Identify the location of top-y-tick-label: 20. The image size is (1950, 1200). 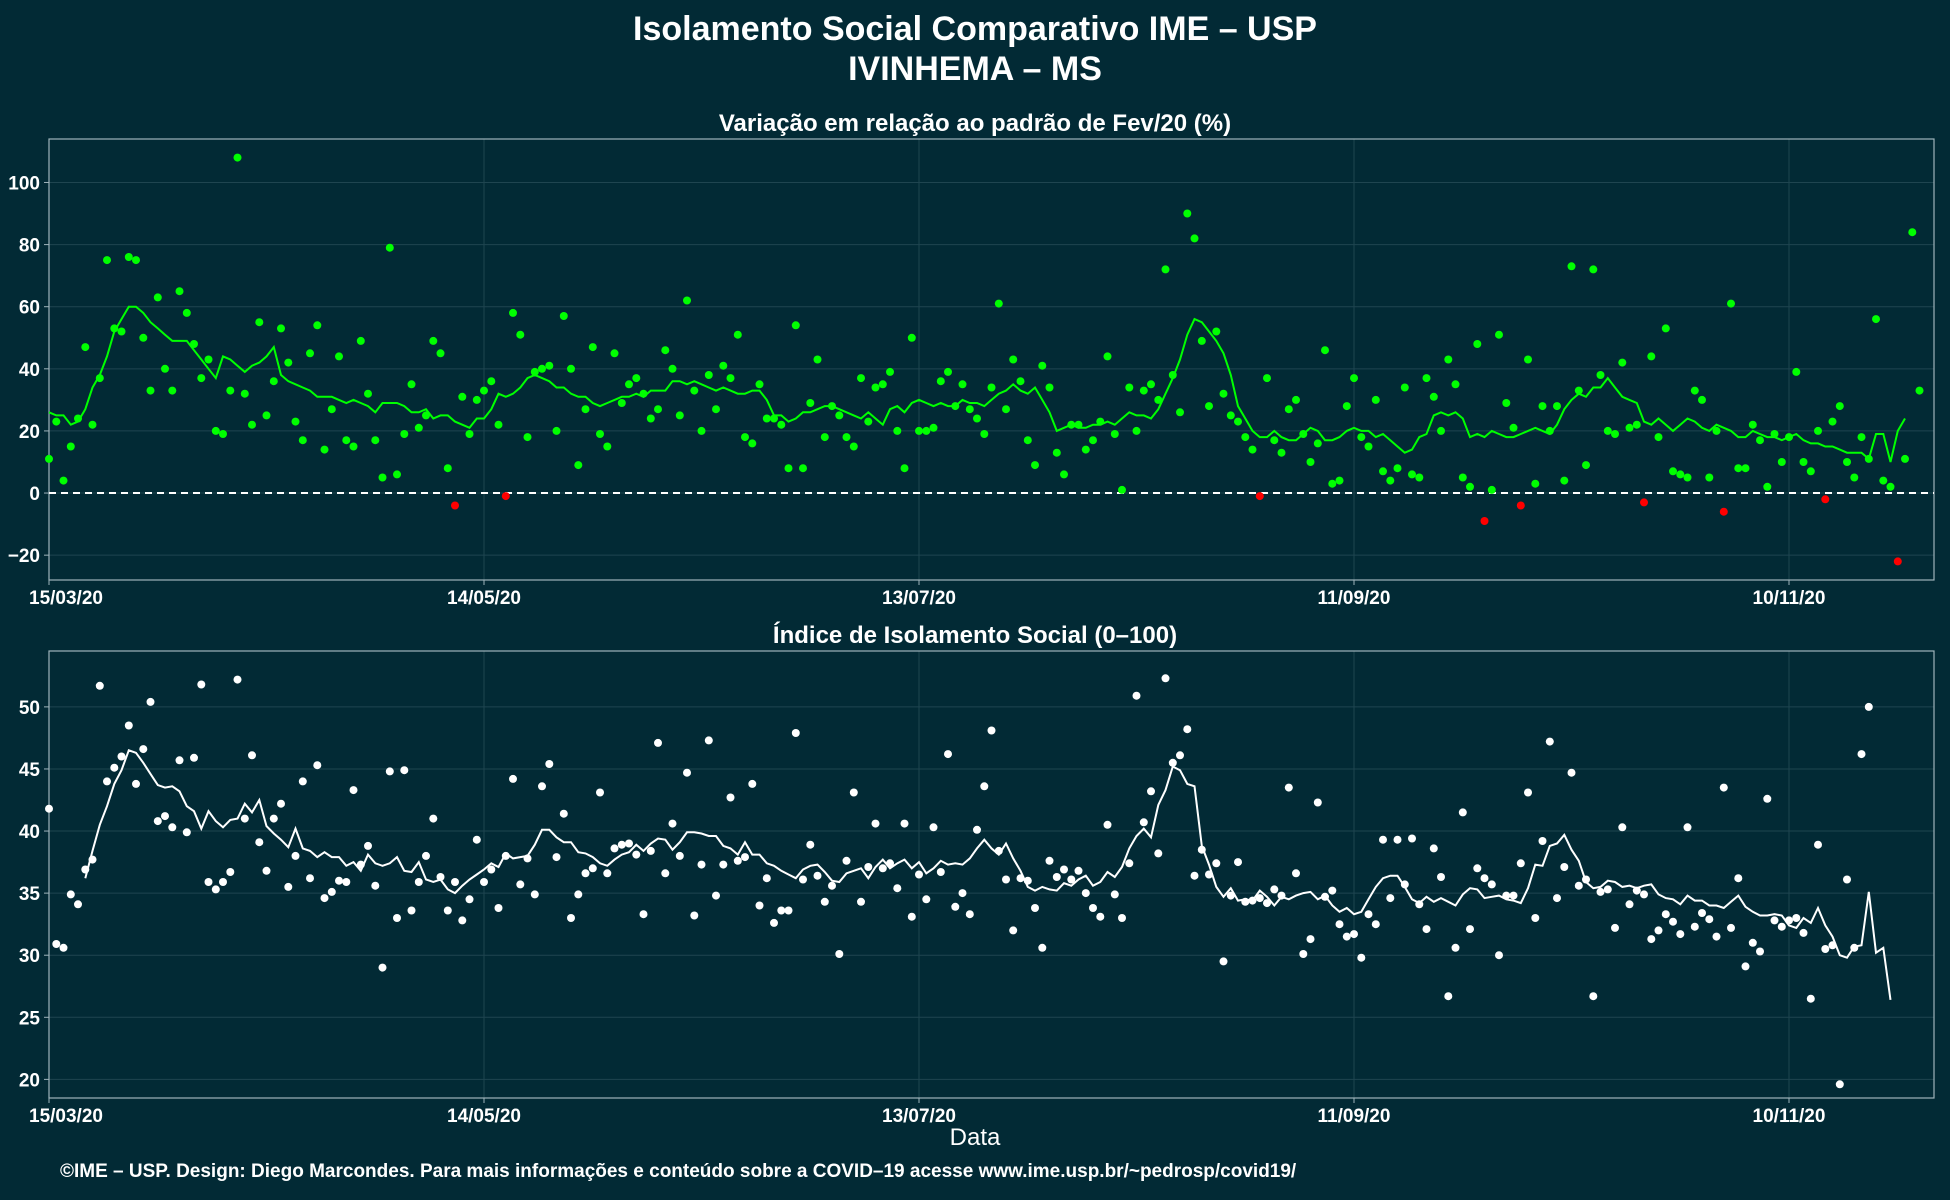
(29, 432).